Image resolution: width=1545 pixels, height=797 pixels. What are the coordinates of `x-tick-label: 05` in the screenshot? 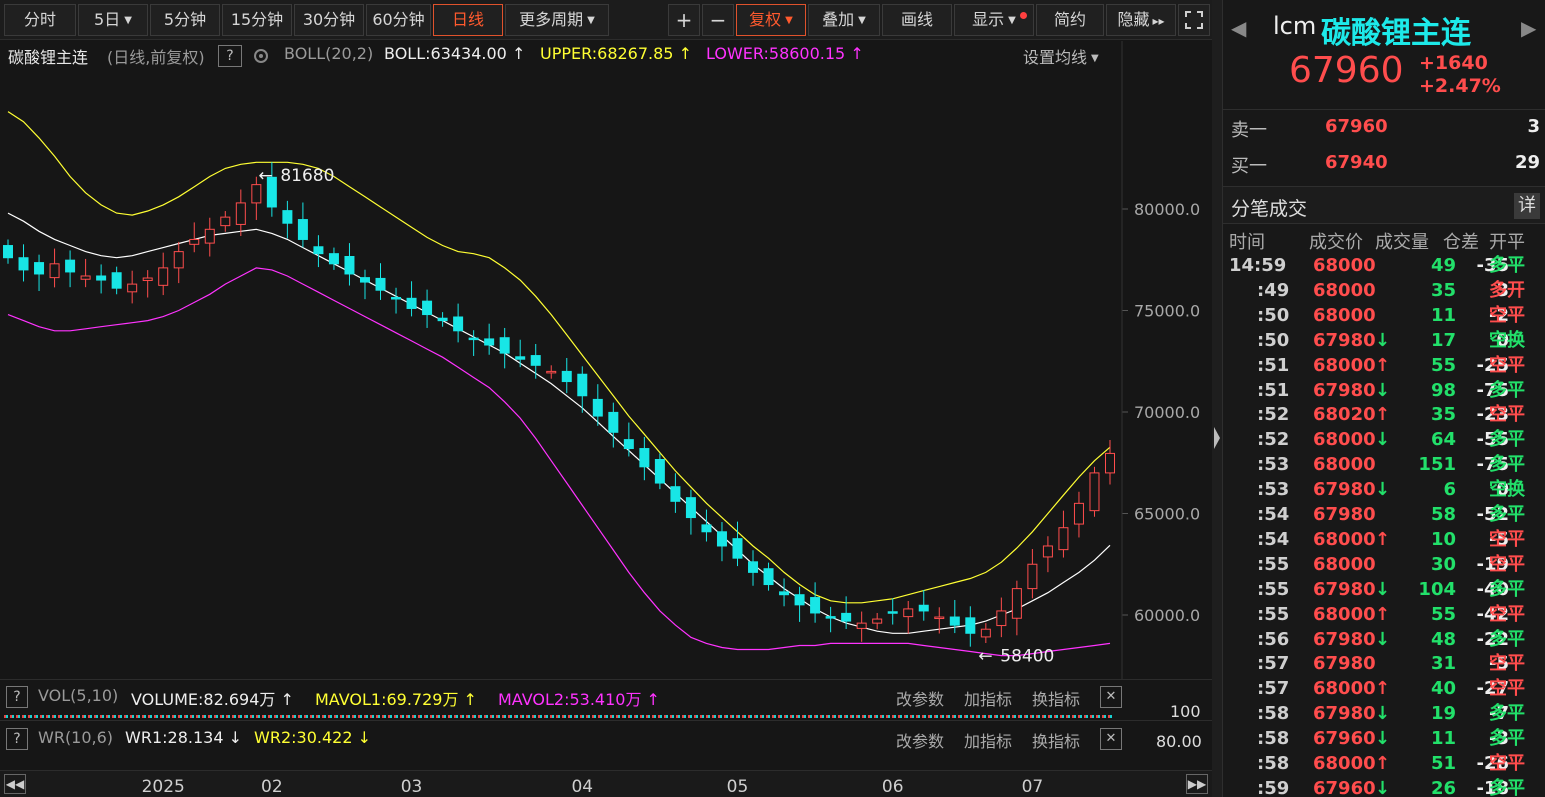 It's located at (738, 787).